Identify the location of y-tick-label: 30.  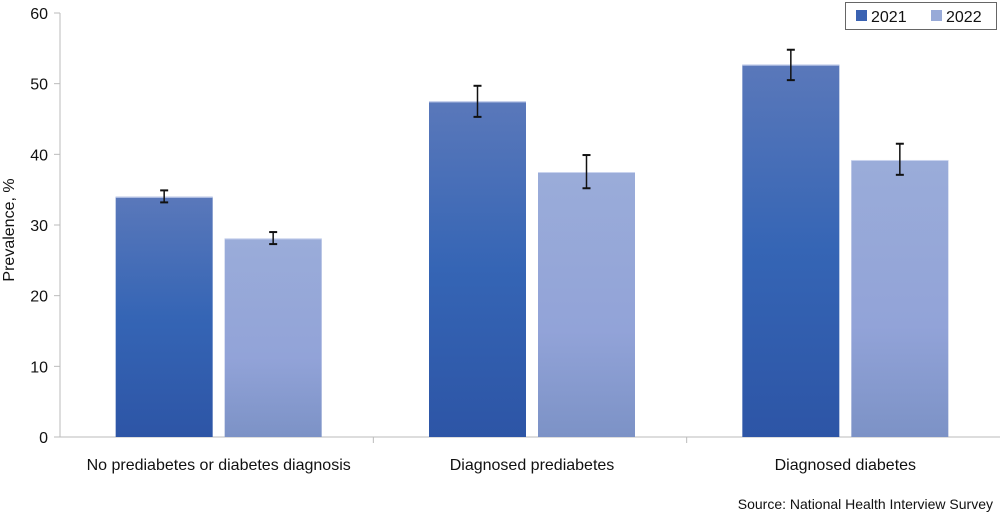
(39, 226).